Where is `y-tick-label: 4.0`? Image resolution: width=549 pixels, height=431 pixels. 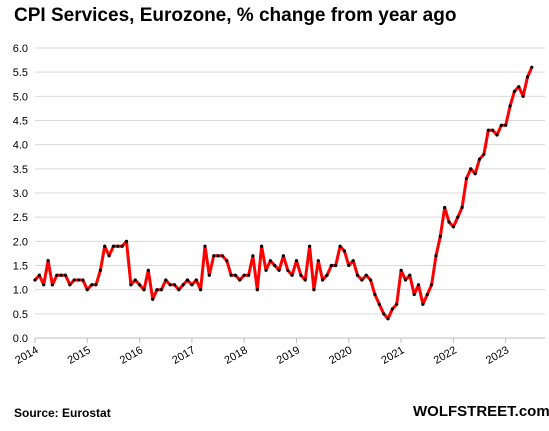 y-tick-label: 4.0 is located at coordinates (20, 146).